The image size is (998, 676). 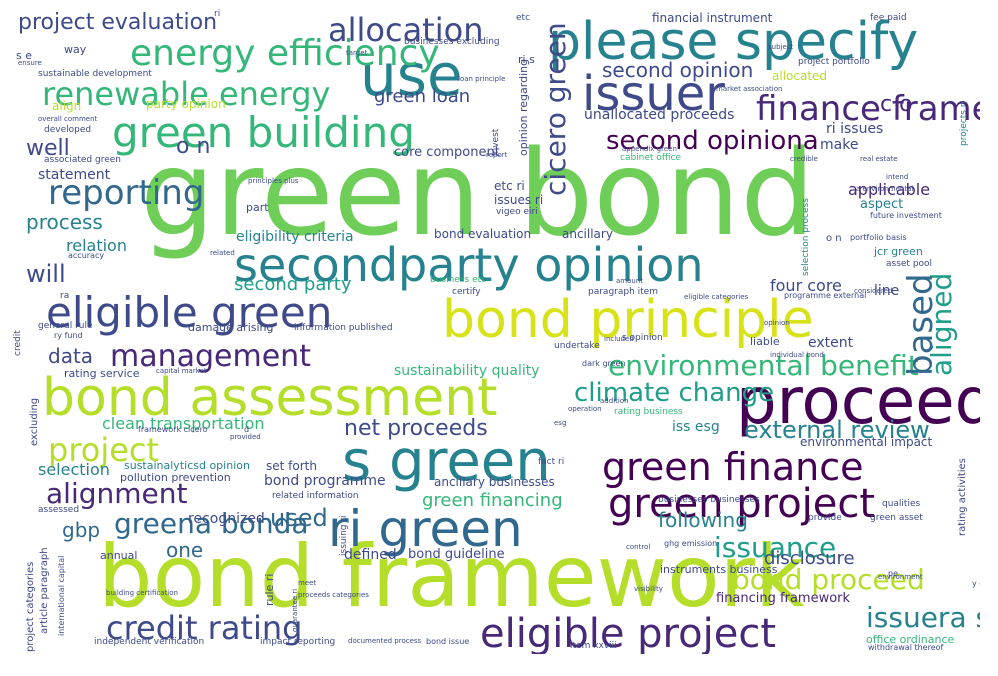 What do you see at coordinates (478, 193) in the screenshot?
I see `word-green-bond: green bond` at bounding box center [478, 193].